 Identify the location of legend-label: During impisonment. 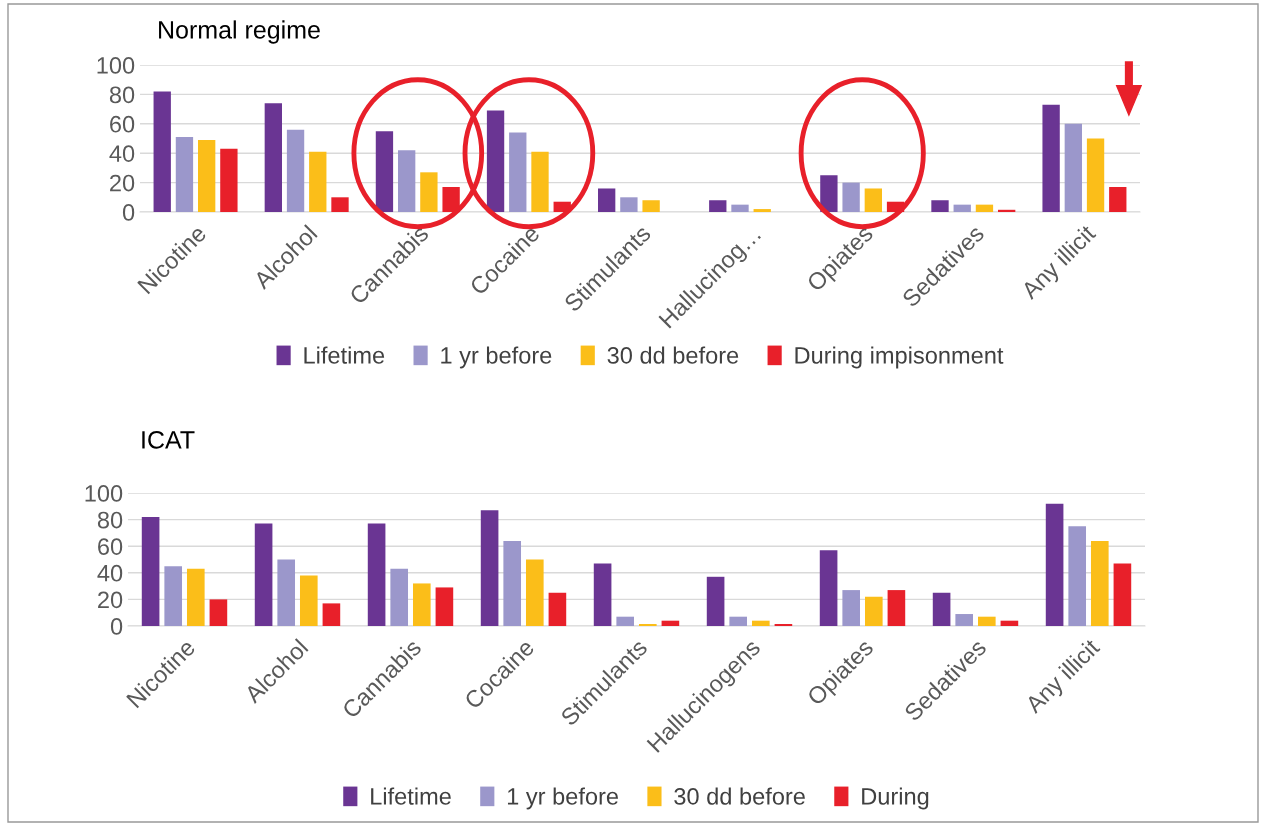
(899, 357).